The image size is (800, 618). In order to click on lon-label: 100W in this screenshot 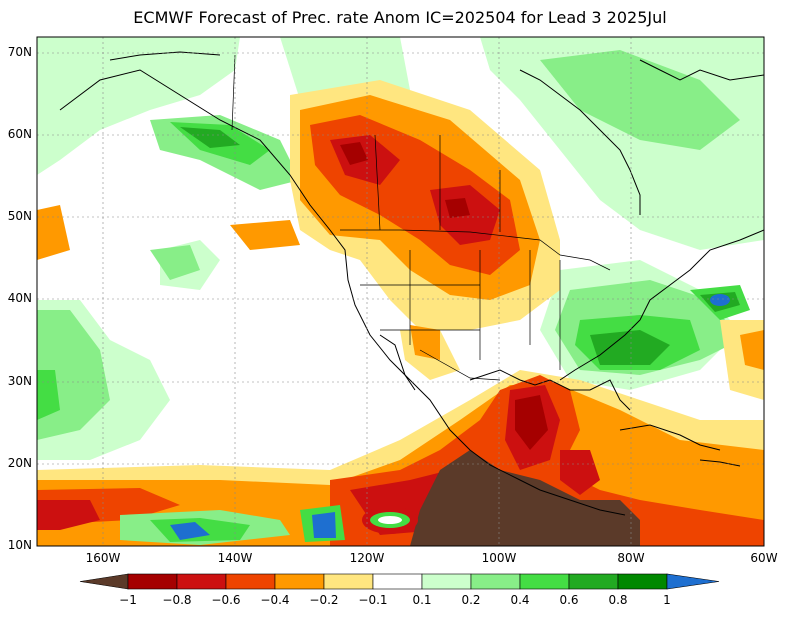, I will do `click(499, 558)`.